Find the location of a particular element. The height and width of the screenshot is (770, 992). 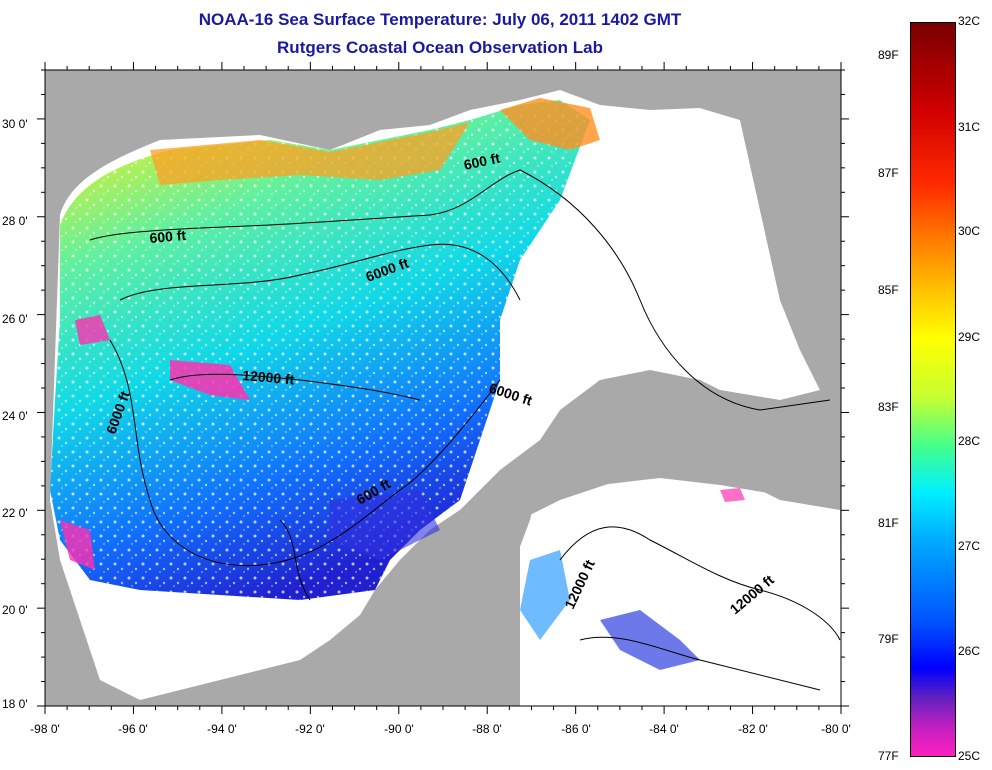

colorbar-c-label: 29C is located at coordinates (969, 337).